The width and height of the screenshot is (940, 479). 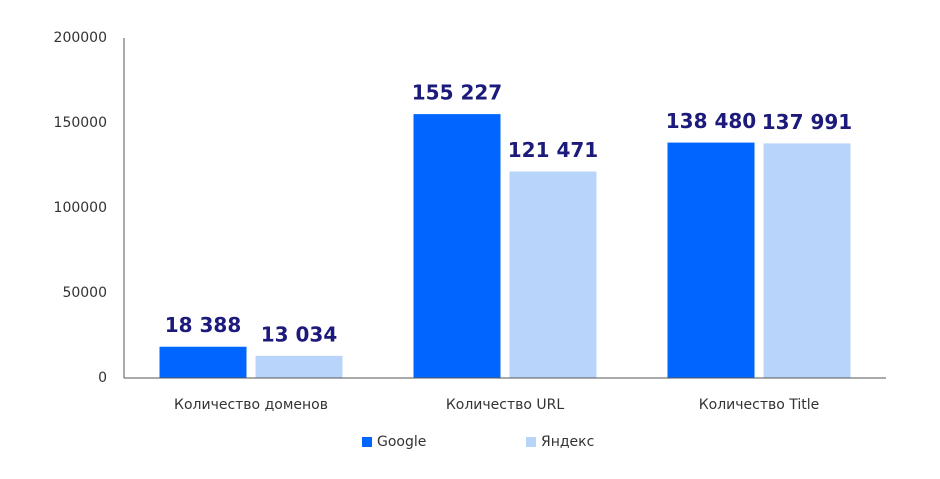 I want to click on legend-label: Яндекс, so click(x=567, y=442).